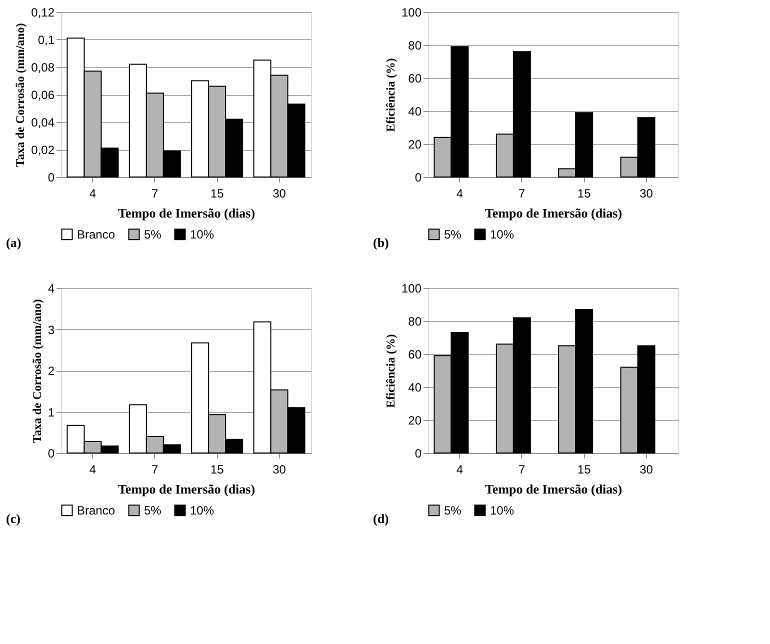  What do you see at coordinates (43, 67) in the screenshot?
I see `y-tick-label: 0,08` at bounding box center [43, 67].